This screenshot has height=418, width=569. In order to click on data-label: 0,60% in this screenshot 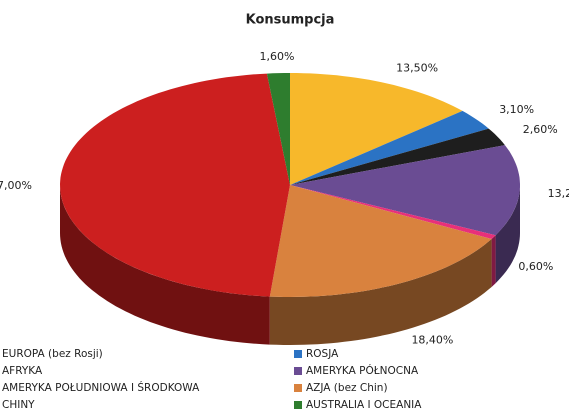, I will do `click(535, 266)`.